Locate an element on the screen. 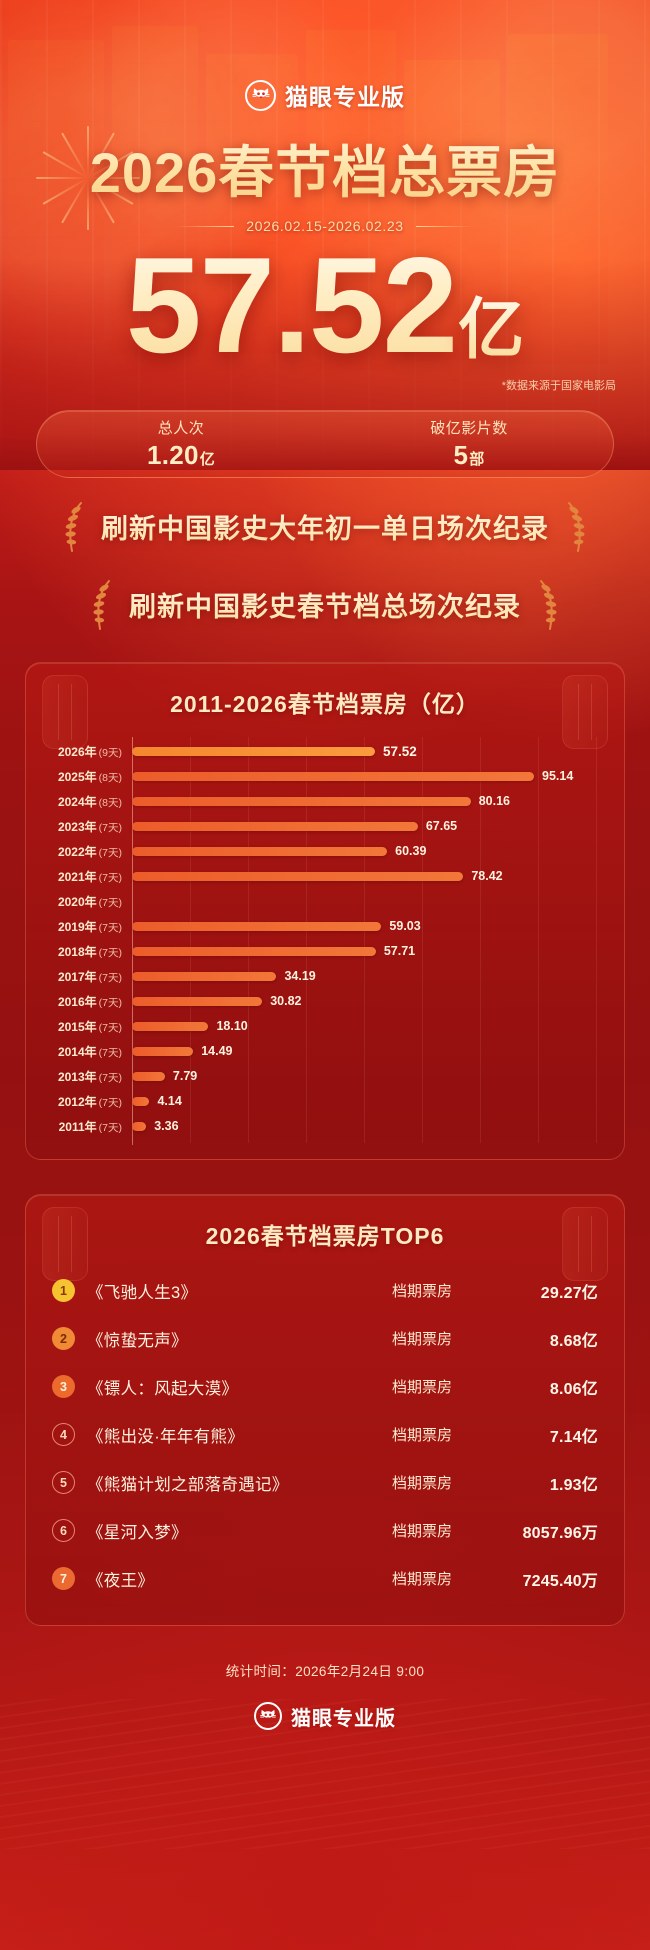 Image resolution: width=650 pixels, height=1950 pixels. top-list-row: 3 《镖人：风起大漠》 档期票房 8.06亿 is located at coordinates (325, 1387).